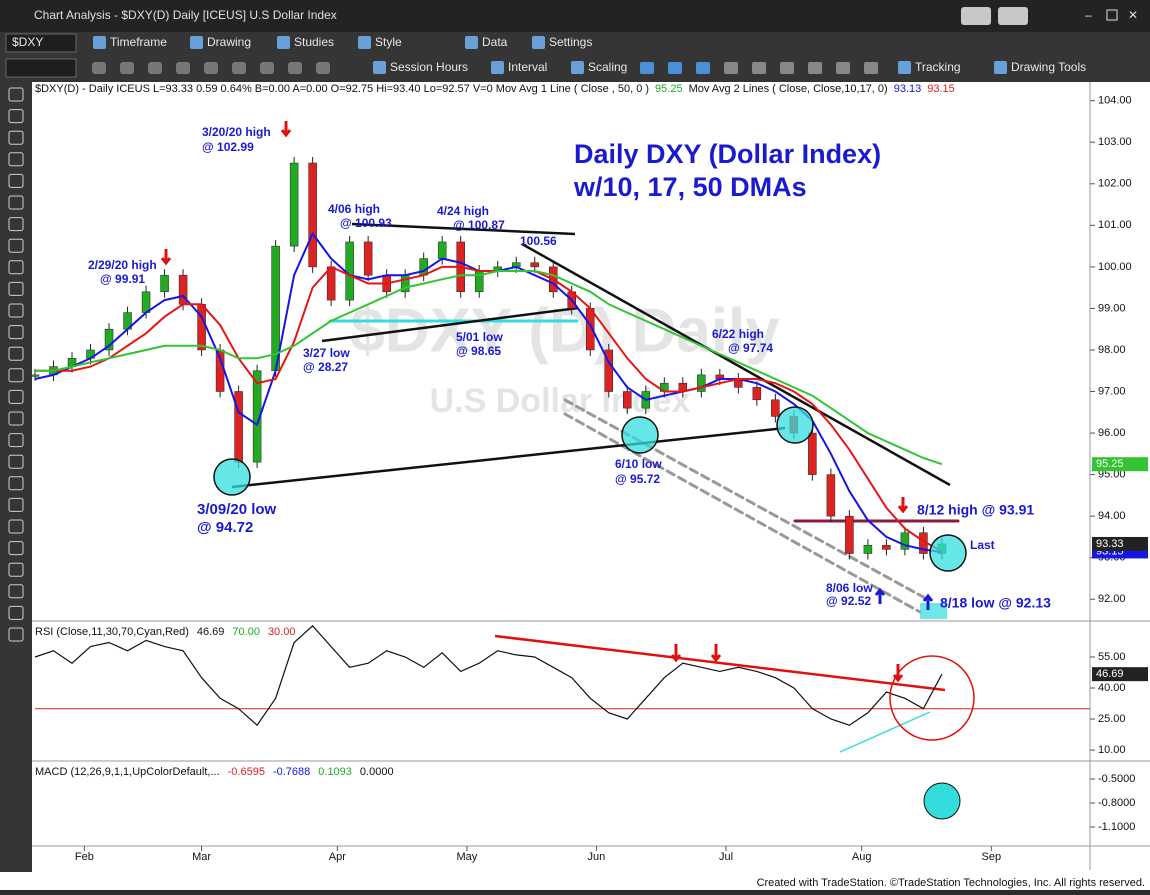 This screenshot has width=1150, height=895. I want to click on x-tick-label: Jul, so click(726, 857).